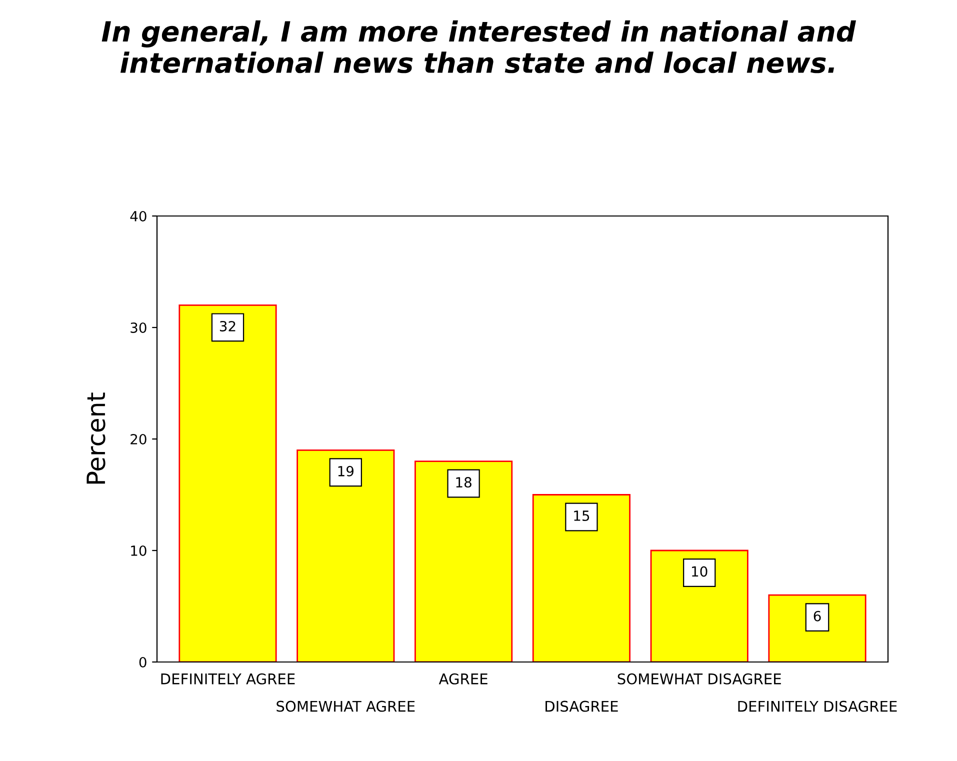 The width and height of the screenshot is (957, 761). What do you see at coordinates (582, 706) in the screenshot?
I see `x-tick-label: DISAGREE` at bounding box center [582, 706].